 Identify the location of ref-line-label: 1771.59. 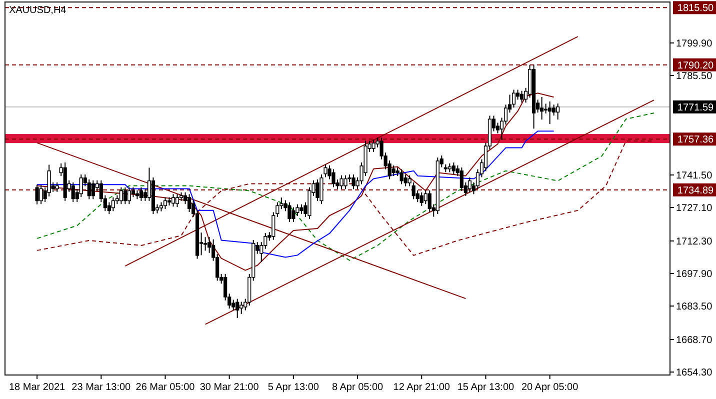
(695, 108).